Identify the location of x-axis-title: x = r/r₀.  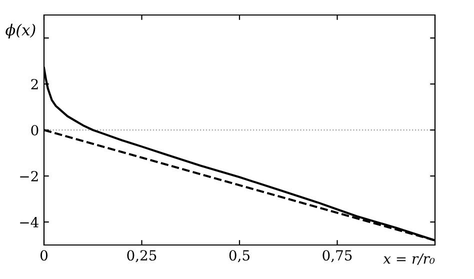
(409, 259).